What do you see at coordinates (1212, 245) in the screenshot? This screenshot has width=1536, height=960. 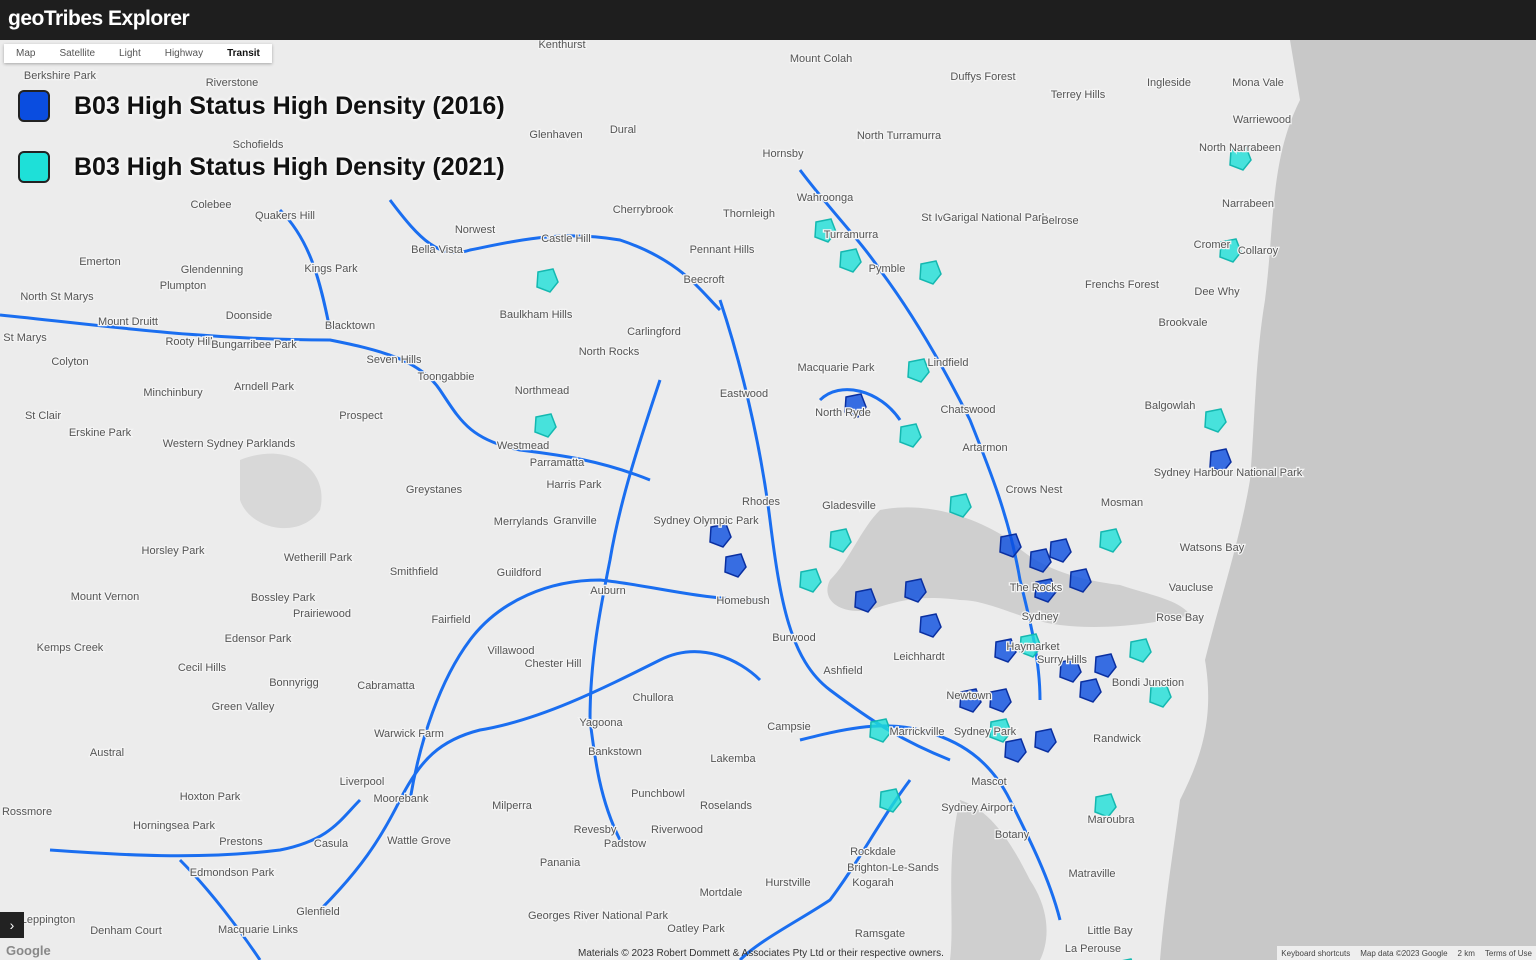 I see `place-label: Cromer` at bounding box center [1212, 245].